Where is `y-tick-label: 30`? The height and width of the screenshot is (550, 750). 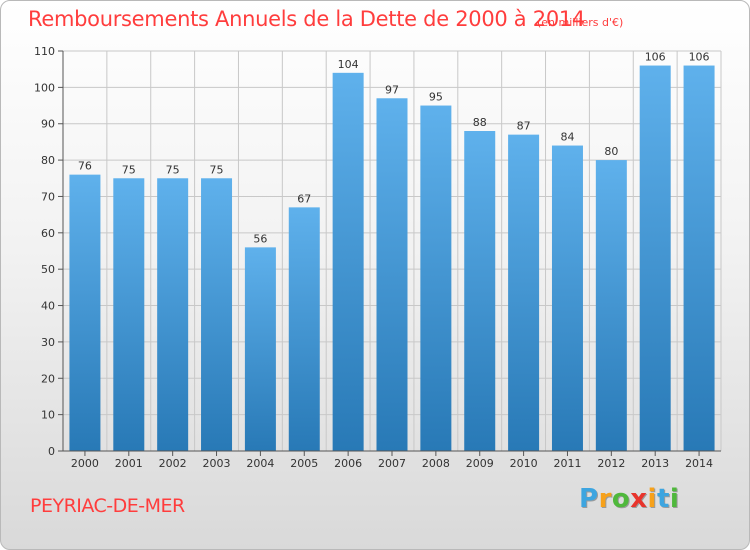 y-tick-label: 30 is located at coordinates (48, 342).